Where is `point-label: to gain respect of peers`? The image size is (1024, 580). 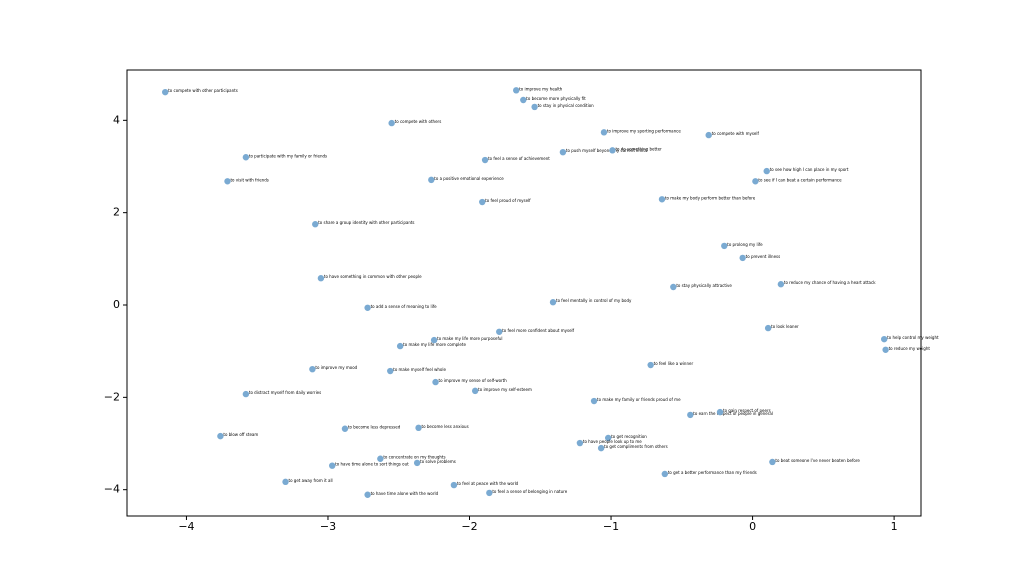 point-label: to gain respect of peers is located at coordinates (747, 410).